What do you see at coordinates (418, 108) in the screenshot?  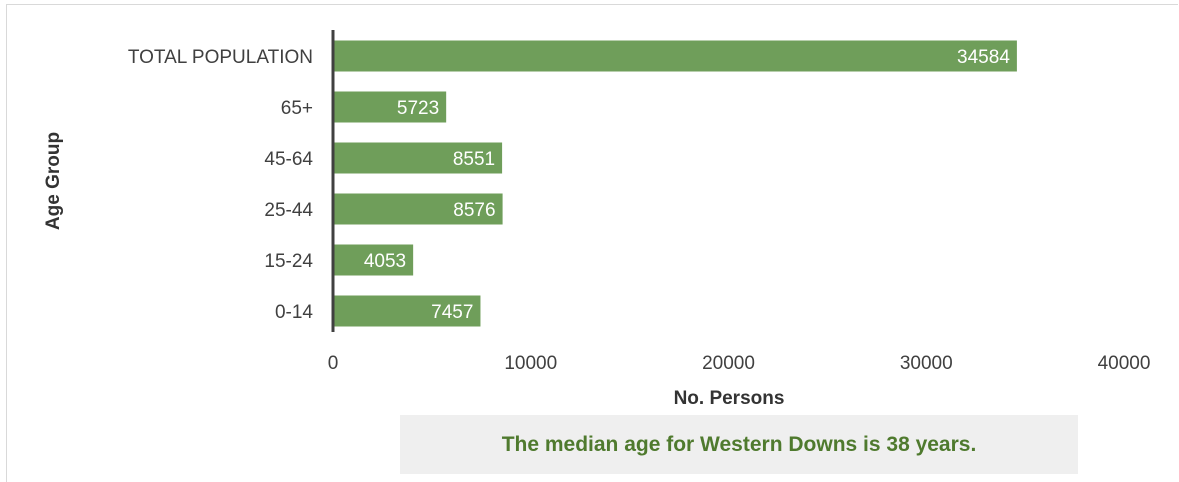 I see `bar-value-label: 5723` at bounding box center [418, 108].